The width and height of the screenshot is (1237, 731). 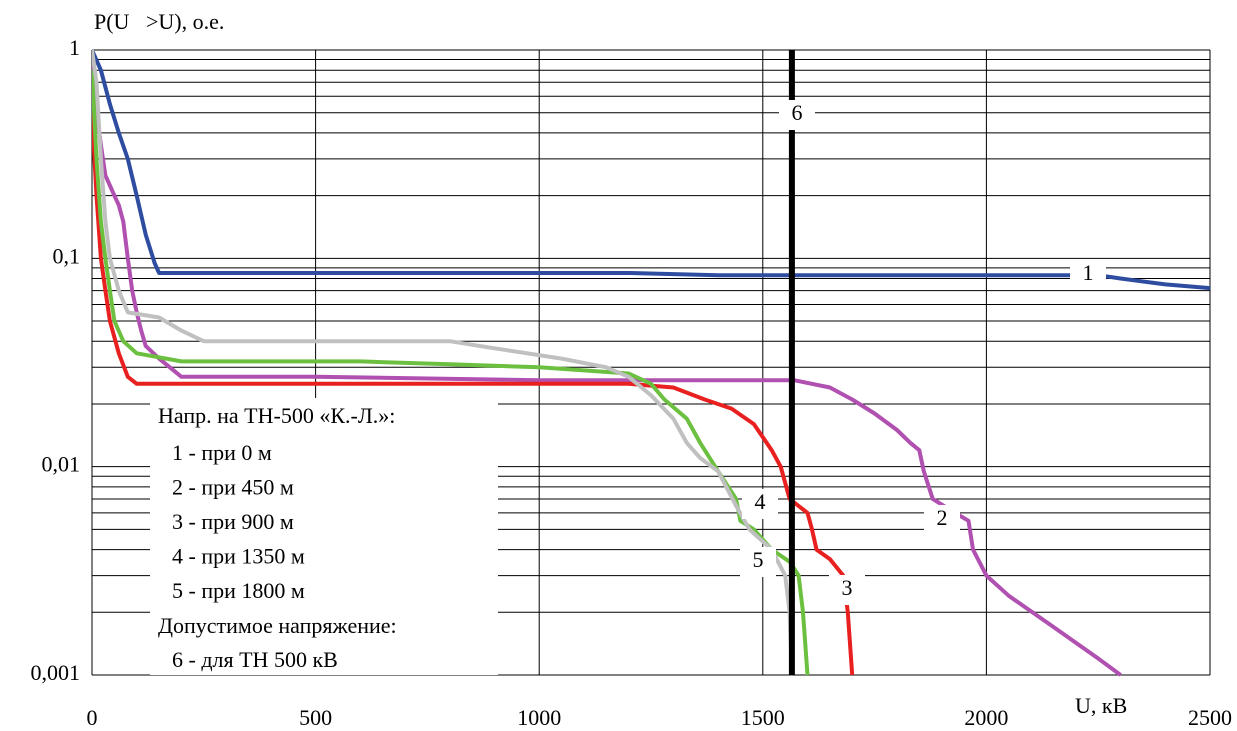 I want to click on x-tick-label: 1000, so click(x=539, y=717).